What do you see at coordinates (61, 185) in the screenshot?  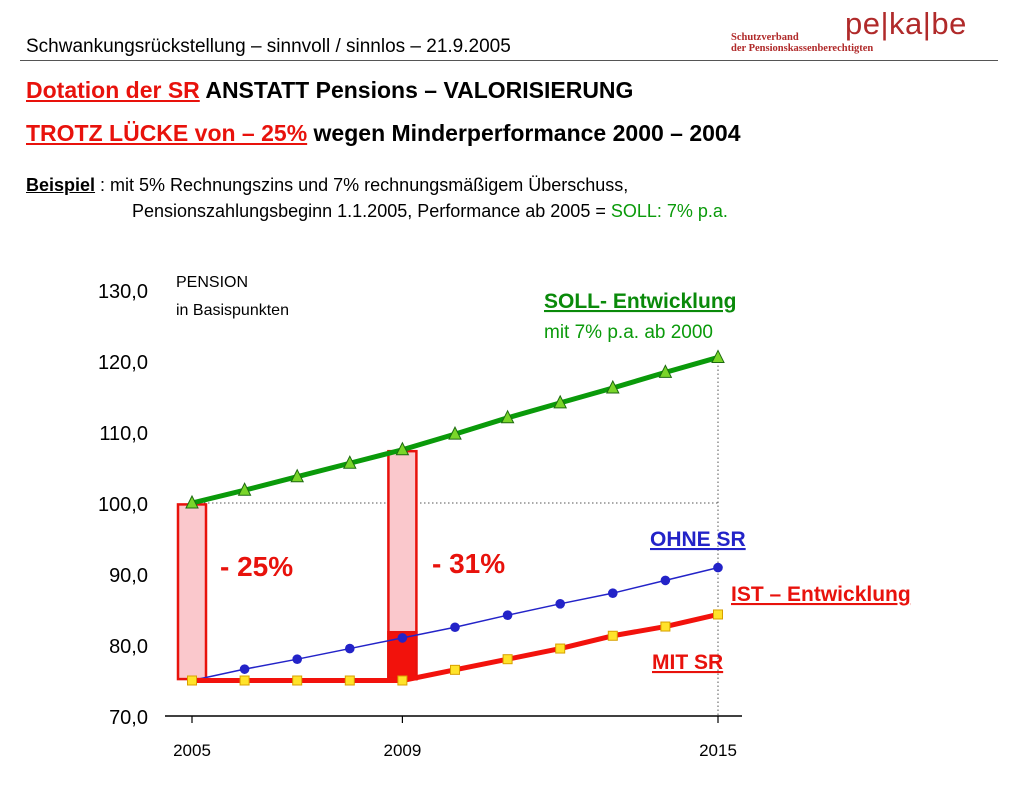 I see `example-label: Beispiel` at bounding box center [61, 185].